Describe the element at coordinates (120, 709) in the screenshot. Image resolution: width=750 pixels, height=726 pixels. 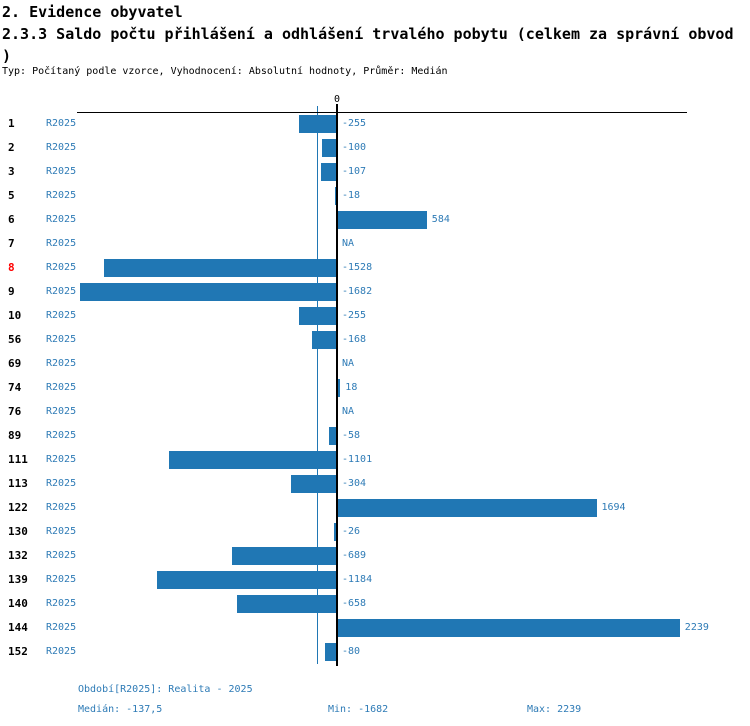
I see `footer-median: Medián: -137,5` at that location.